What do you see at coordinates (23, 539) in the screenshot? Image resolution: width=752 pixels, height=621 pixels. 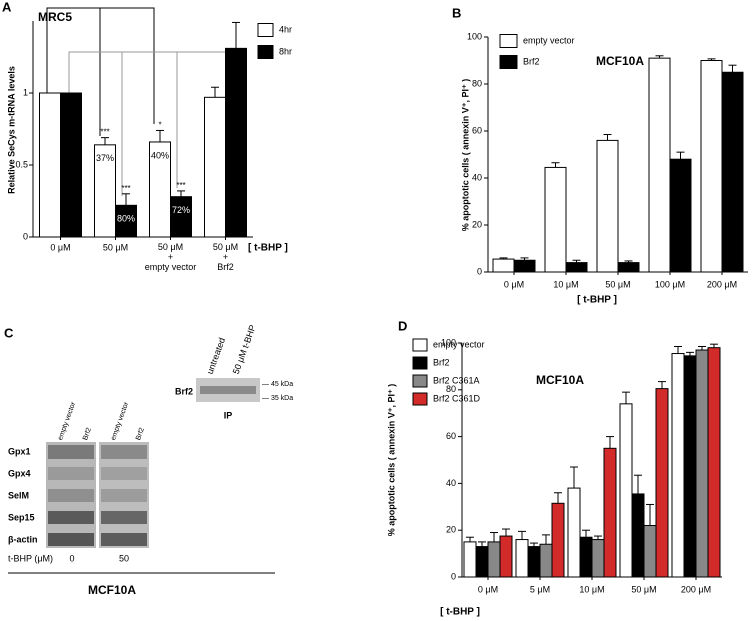 I see `row-label: β-actin` at bounding box center [23, 539].